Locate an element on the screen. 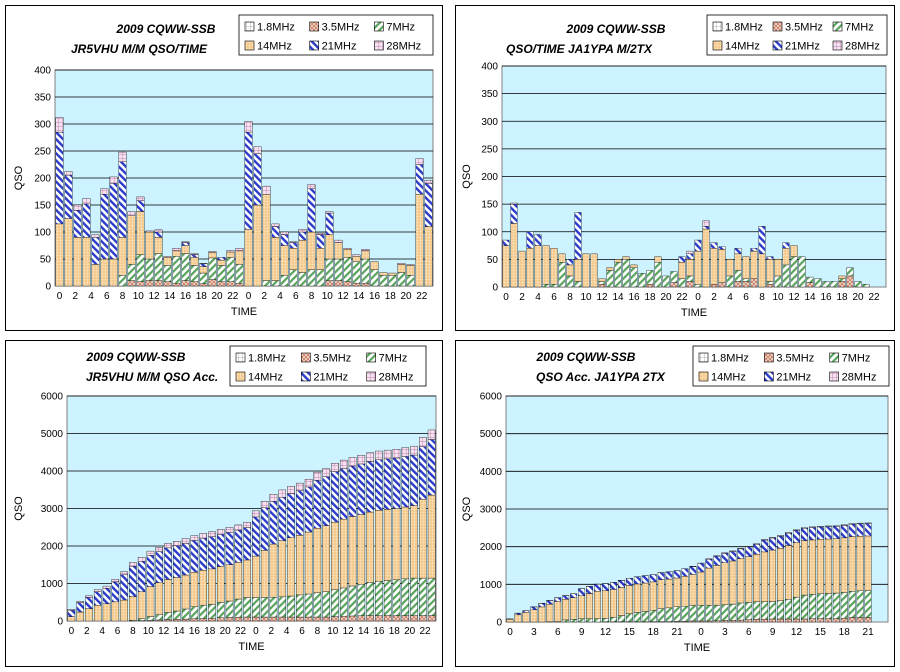  x-tick-label: 18 is located at coordinates (395, 631).